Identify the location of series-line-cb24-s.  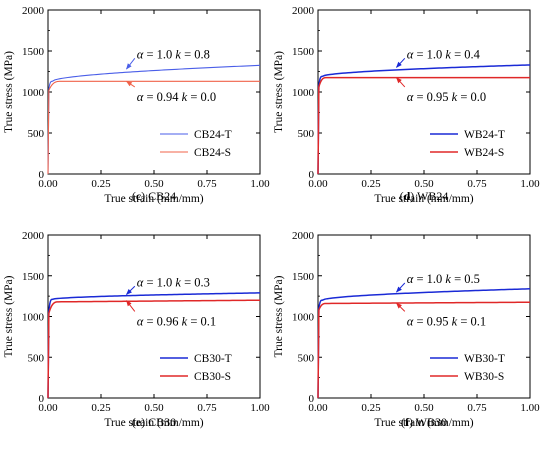
(153, 127).